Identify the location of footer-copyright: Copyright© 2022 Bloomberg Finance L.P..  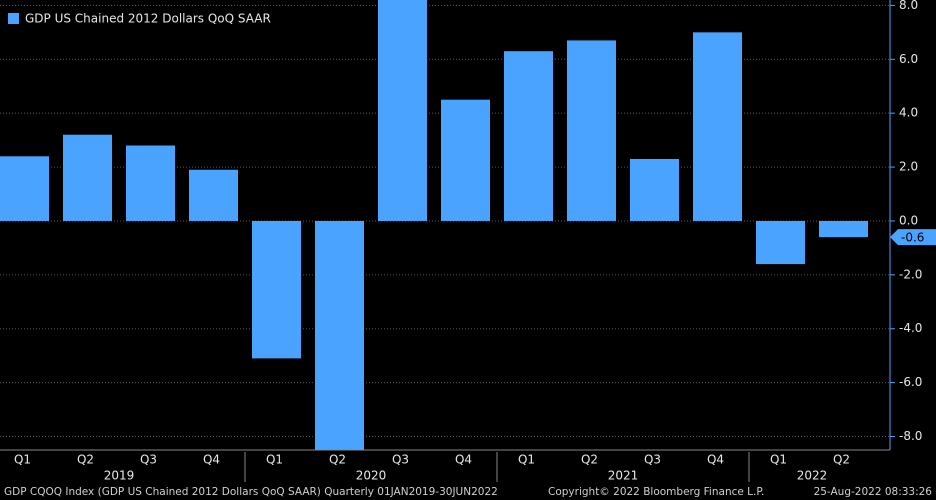
(656, 492).